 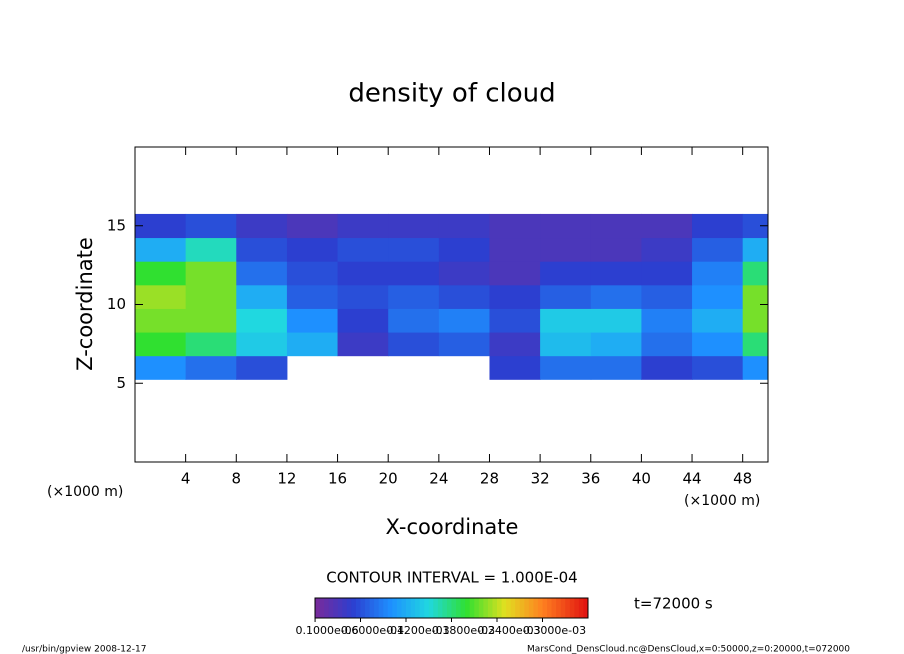 I want to click on x-tick-label: 24, so click(x=438, y=479).